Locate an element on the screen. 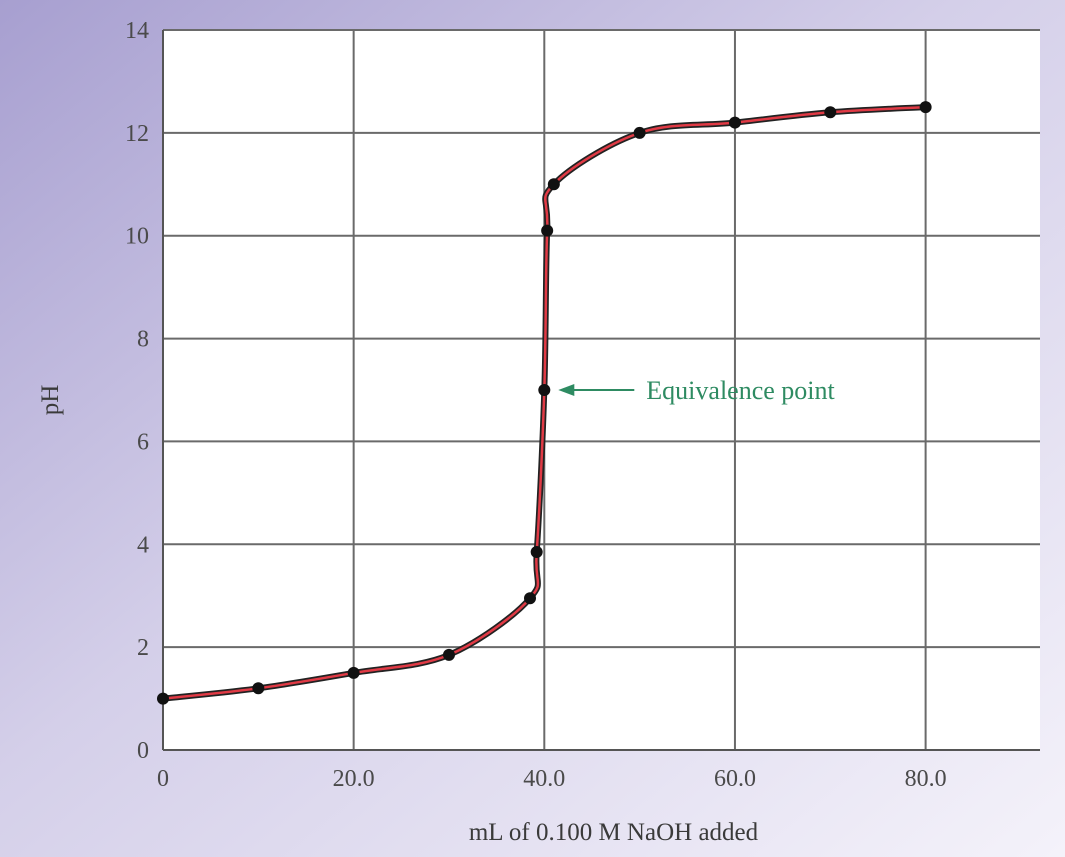 Image resolution: width=1065 pixels, height=857 pixels. annotation-label: Equivalence point is located at coordinates (740, 390).